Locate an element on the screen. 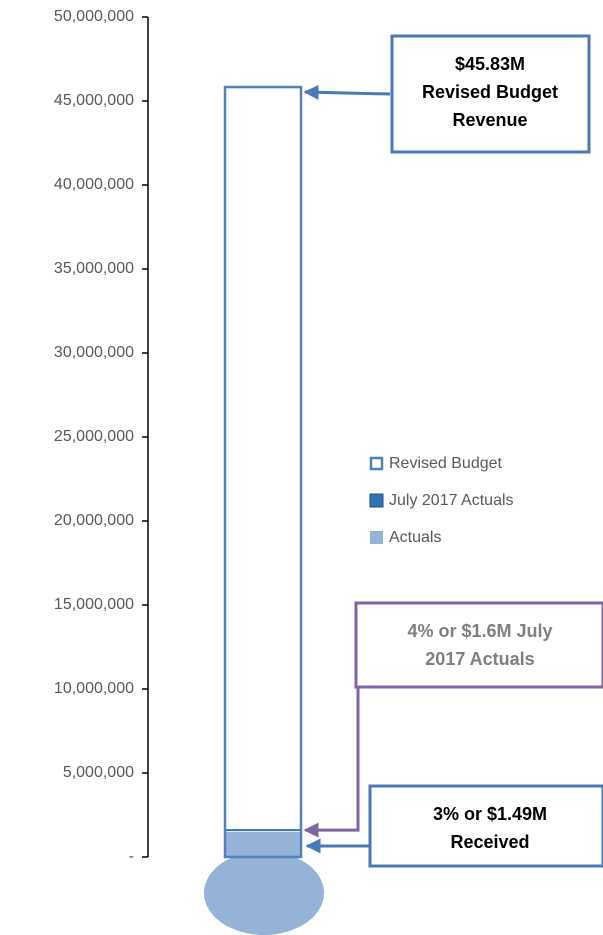 This screenshot has height=935, width=603. legend-label: July 2017 Actuals is located at coordinates (451, 500).